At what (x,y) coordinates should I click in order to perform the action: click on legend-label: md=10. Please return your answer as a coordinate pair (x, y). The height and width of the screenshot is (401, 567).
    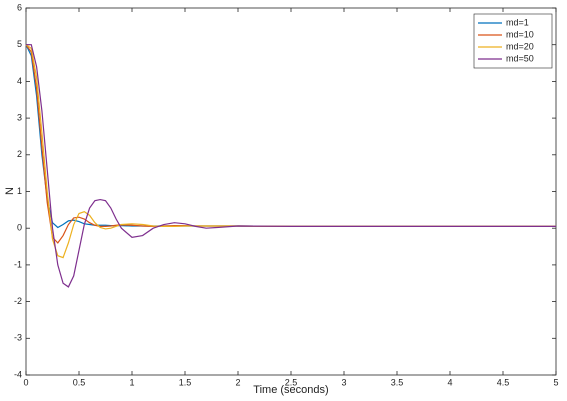
    Looking at the image, I should click on (520, 34).